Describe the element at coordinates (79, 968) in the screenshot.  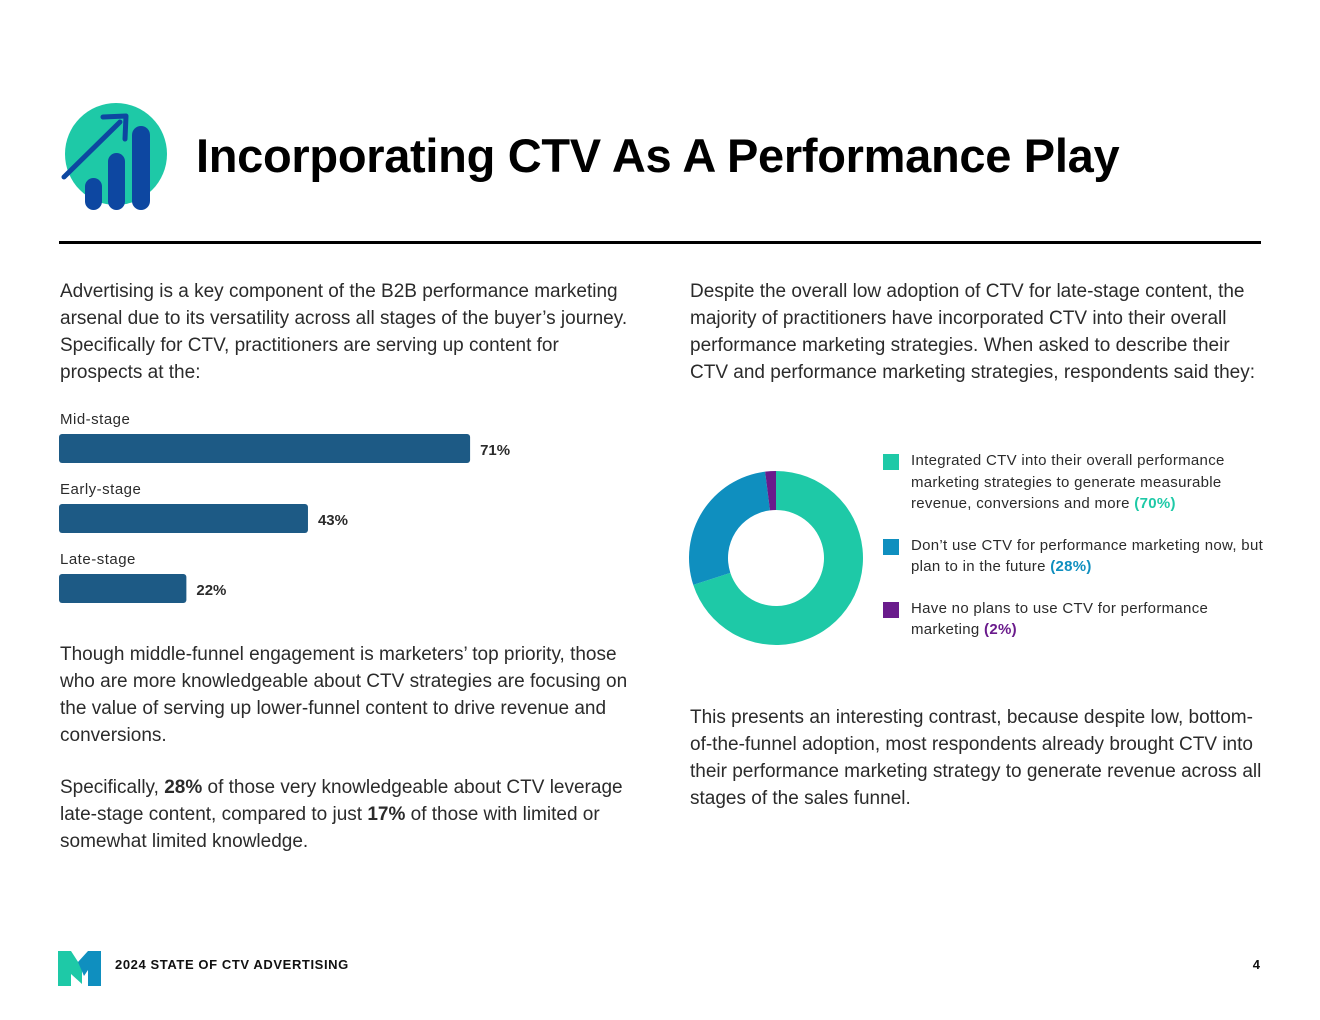
I see `brand-logo-icon` at that location.